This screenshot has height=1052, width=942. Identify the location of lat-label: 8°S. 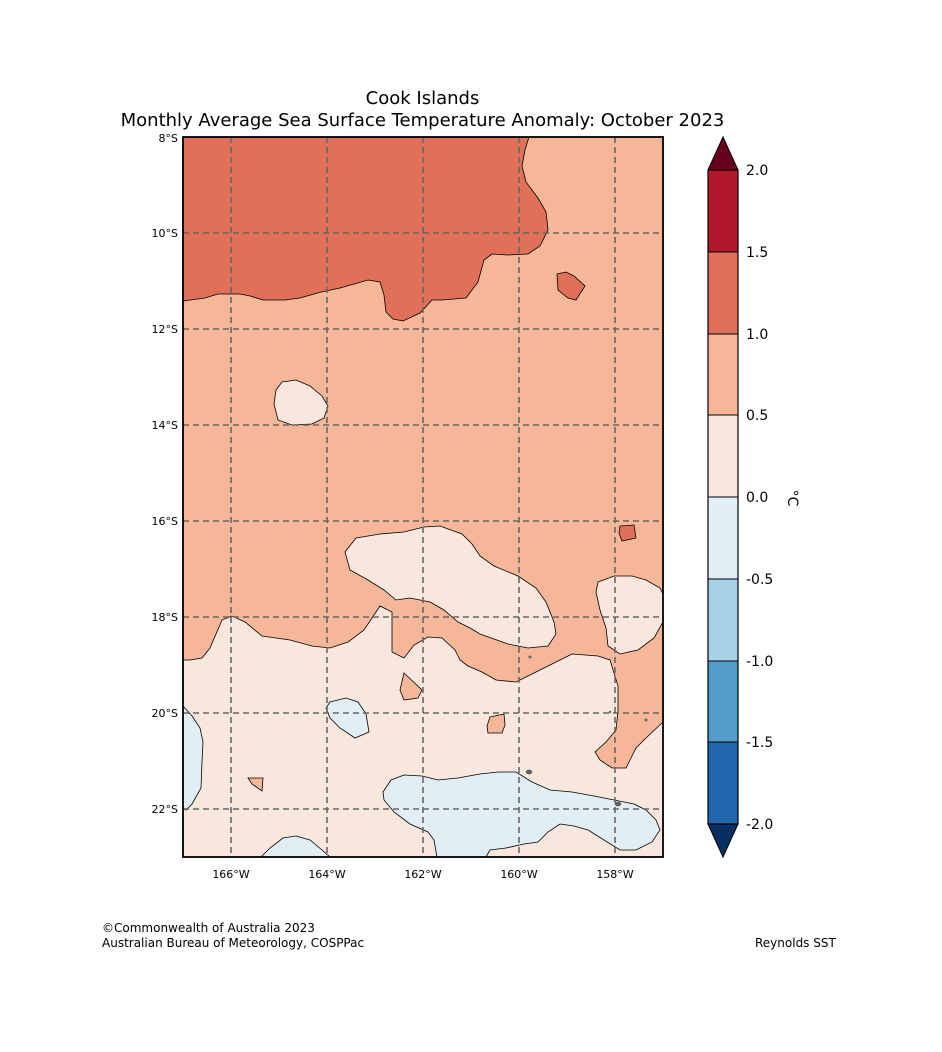
(168, 138).